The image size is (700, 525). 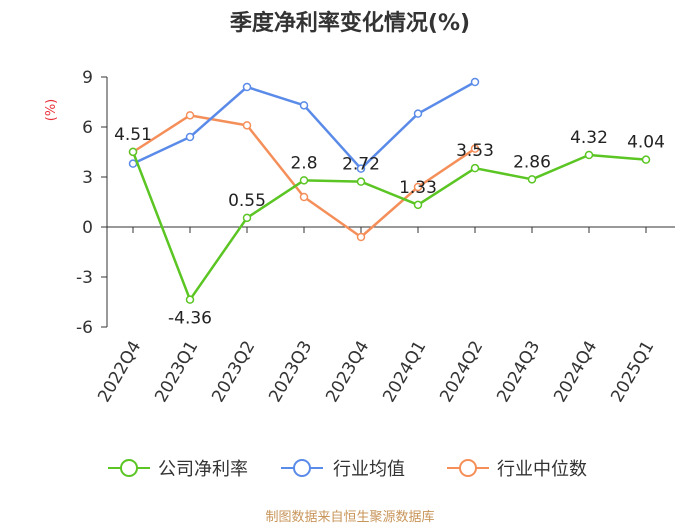 I want to click on x-tick-label: 2024Q4, so click(x=575, y=372).